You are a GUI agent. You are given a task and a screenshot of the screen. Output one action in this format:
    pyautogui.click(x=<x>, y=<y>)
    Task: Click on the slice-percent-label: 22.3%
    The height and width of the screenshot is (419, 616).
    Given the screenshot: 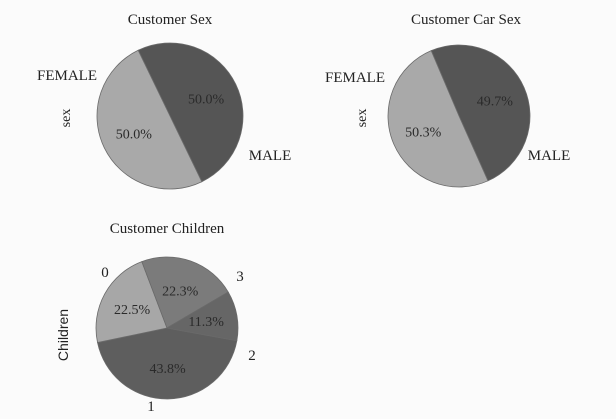 What is the action you would take?
    pyautogui.click(x=180, y=292)
    